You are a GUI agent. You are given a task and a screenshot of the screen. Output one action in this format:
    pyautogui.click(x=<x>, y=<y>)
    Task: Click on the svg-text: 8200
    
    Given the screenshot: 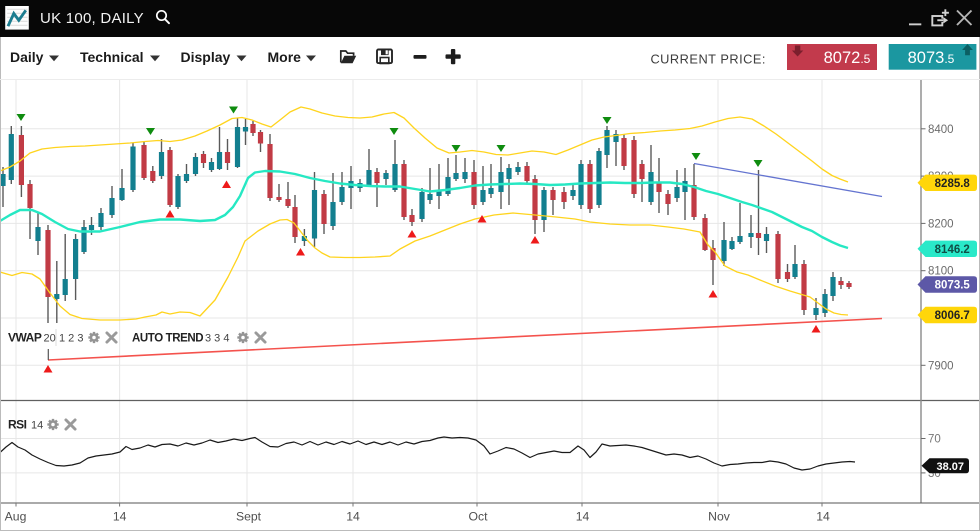 What is the action you would take?
    pyautogui.click(x=941, y=224)
    